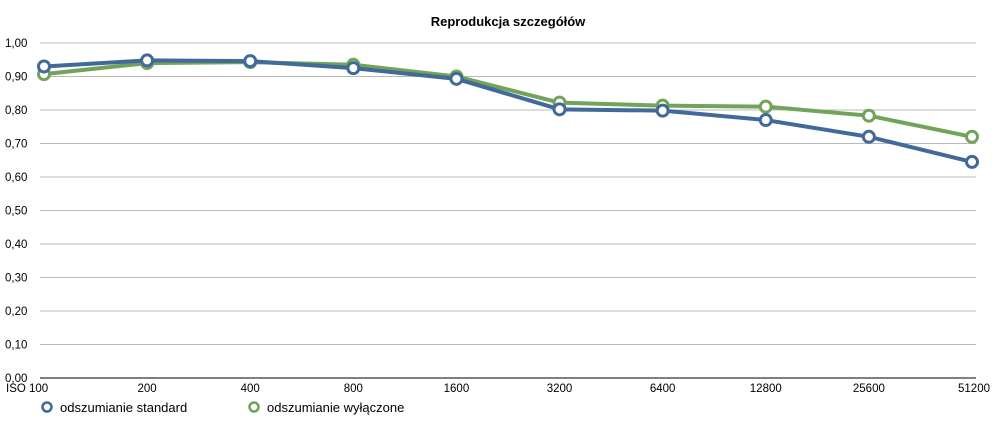  I want to click on x-tick-label: 51200, so click(974, 389).